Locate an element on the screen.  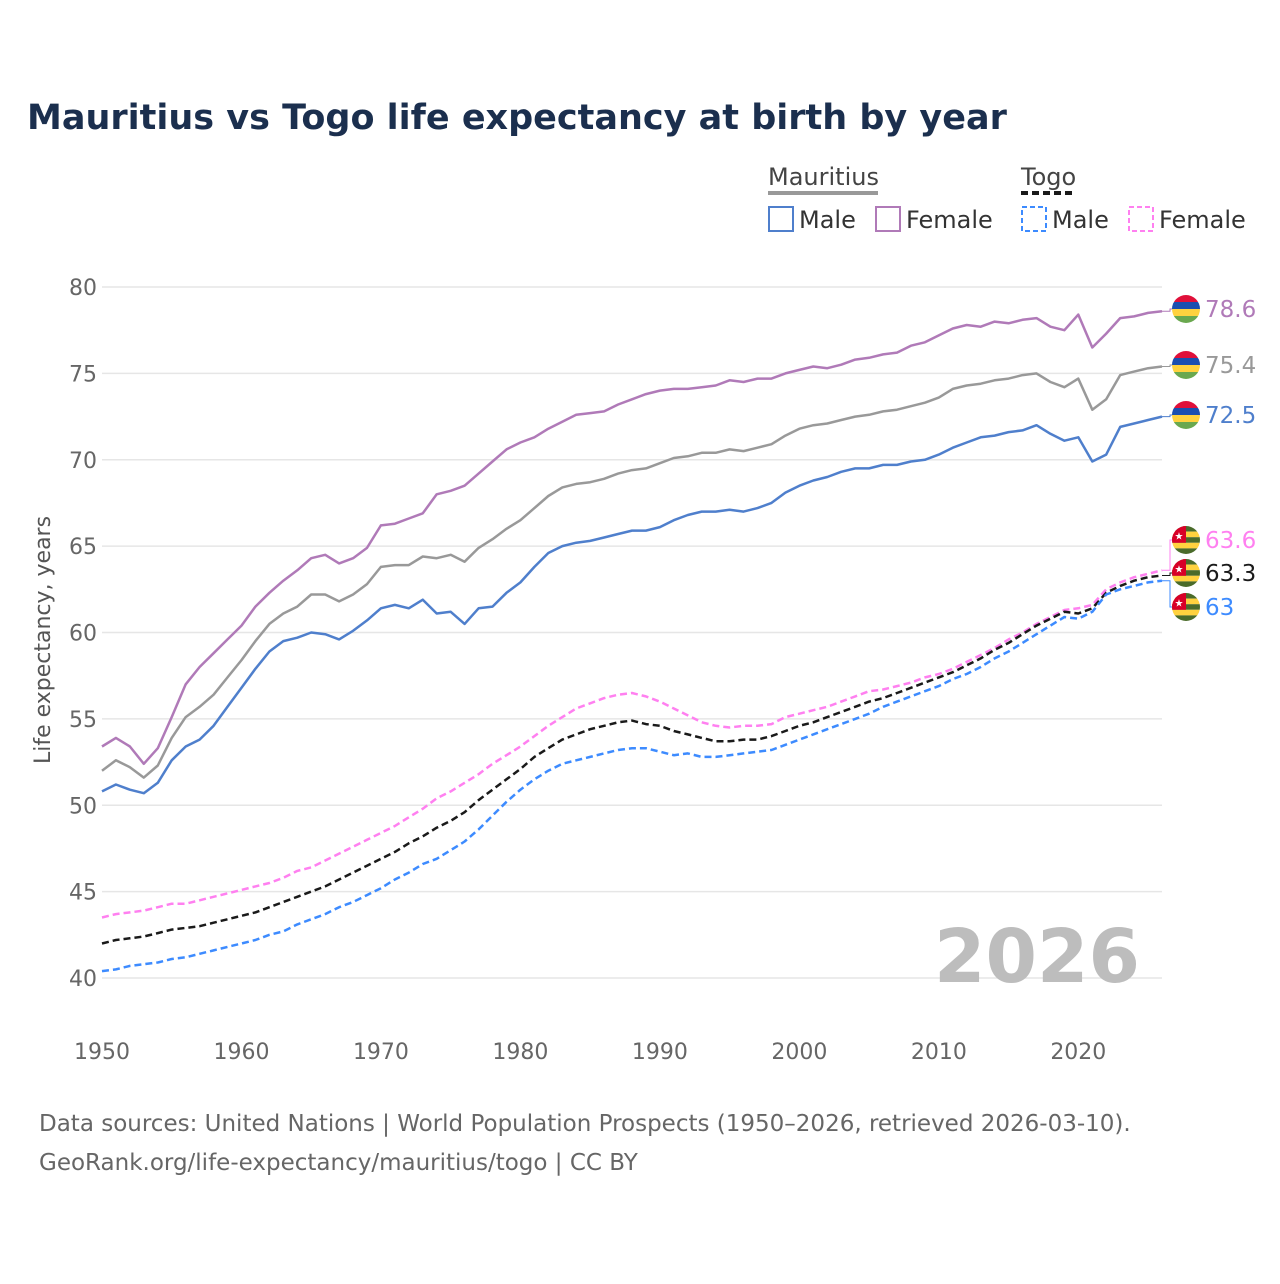
legend: Mauritius Male Female Togo Male Female is located at coordinates (1007, 198).